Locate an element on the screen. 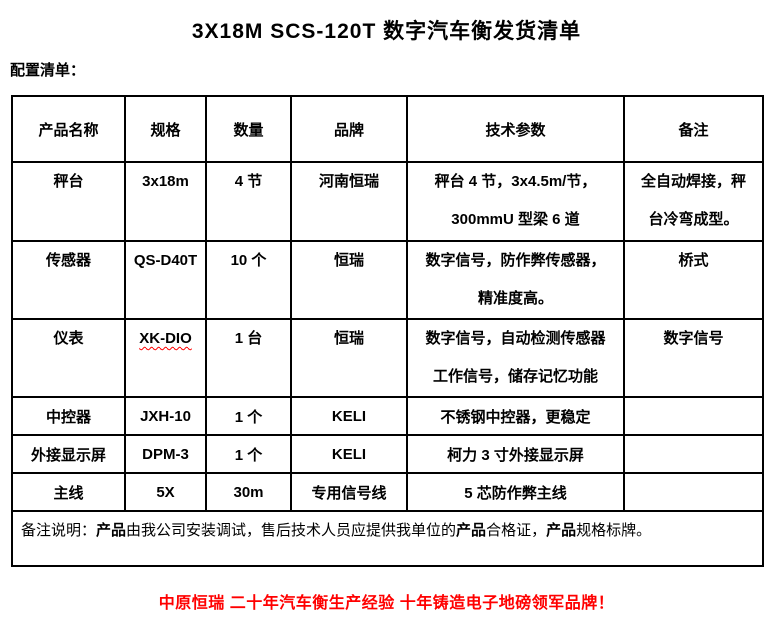 The image size is (773, 630). cell-params: 秤台 4 节，3x4.5m/节， 300mmU 型梁 6 道 is located at coordinates (515, 201).